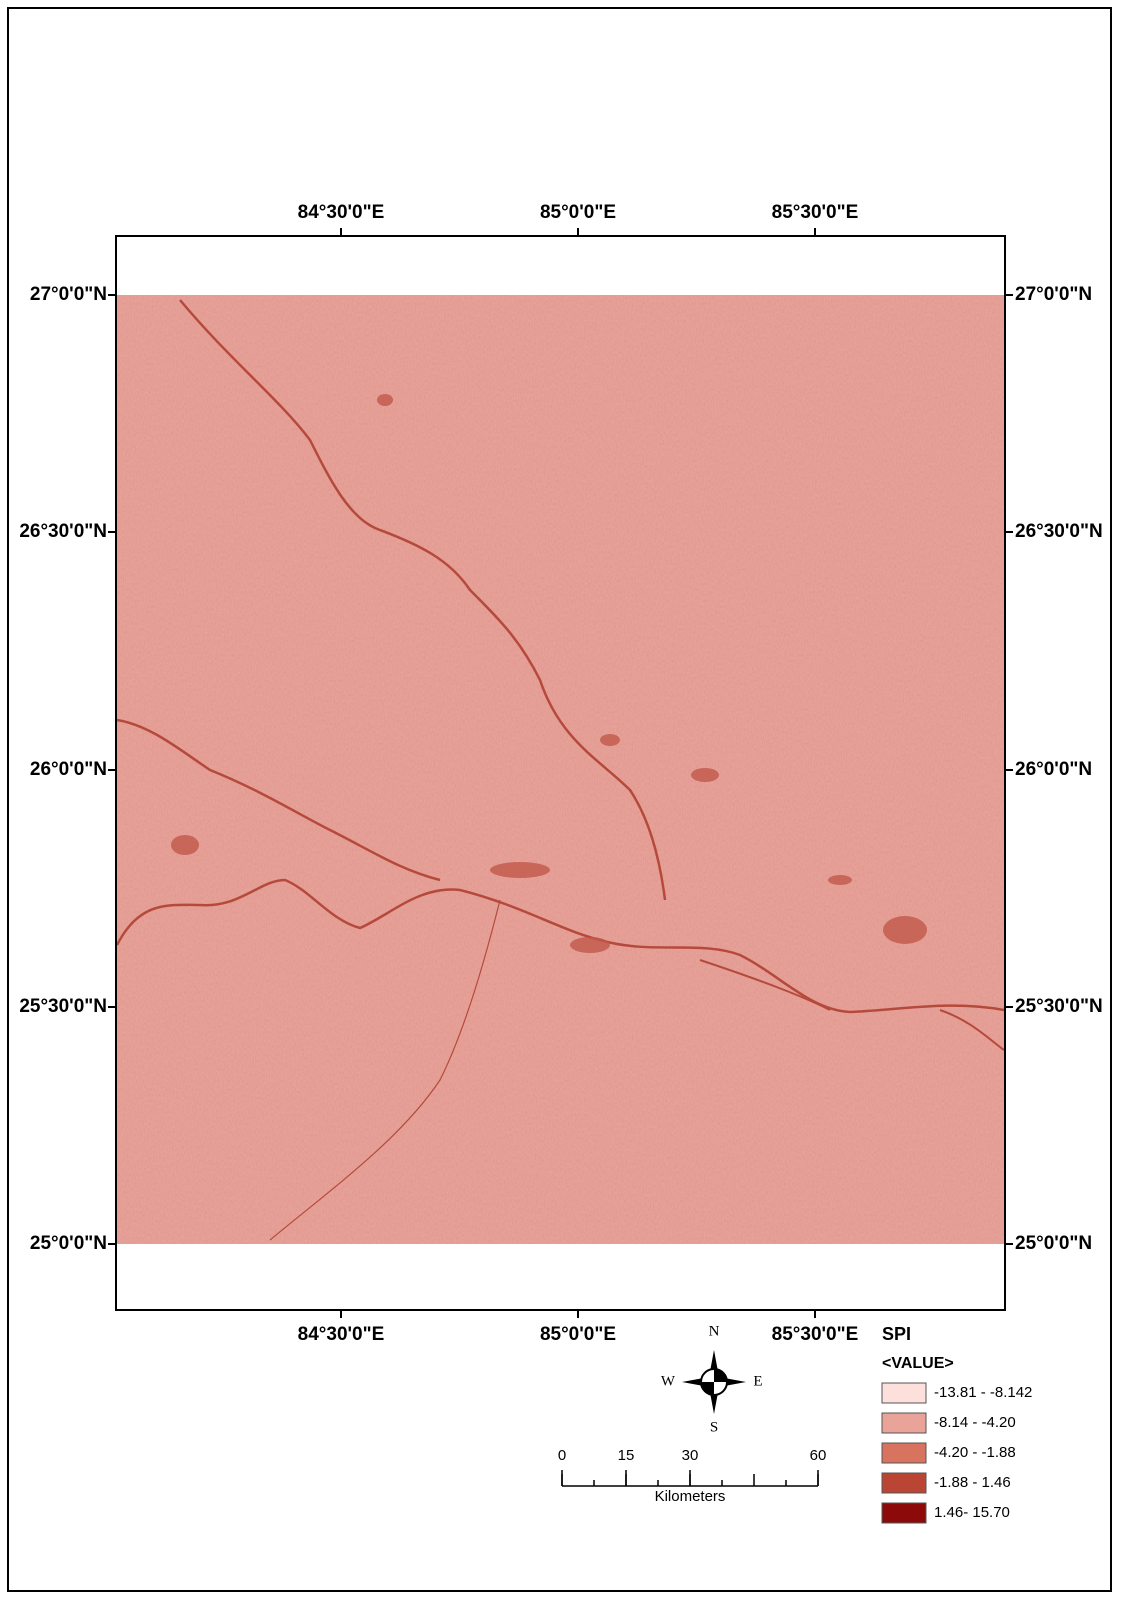 Image resolution: width=1140 pixels, height=1600 pixels. What do you see at coordinates (972, 1512) in the screenshot?
I see `legend-label: 1.46- 15.70` at bounding box center [972, 1512].